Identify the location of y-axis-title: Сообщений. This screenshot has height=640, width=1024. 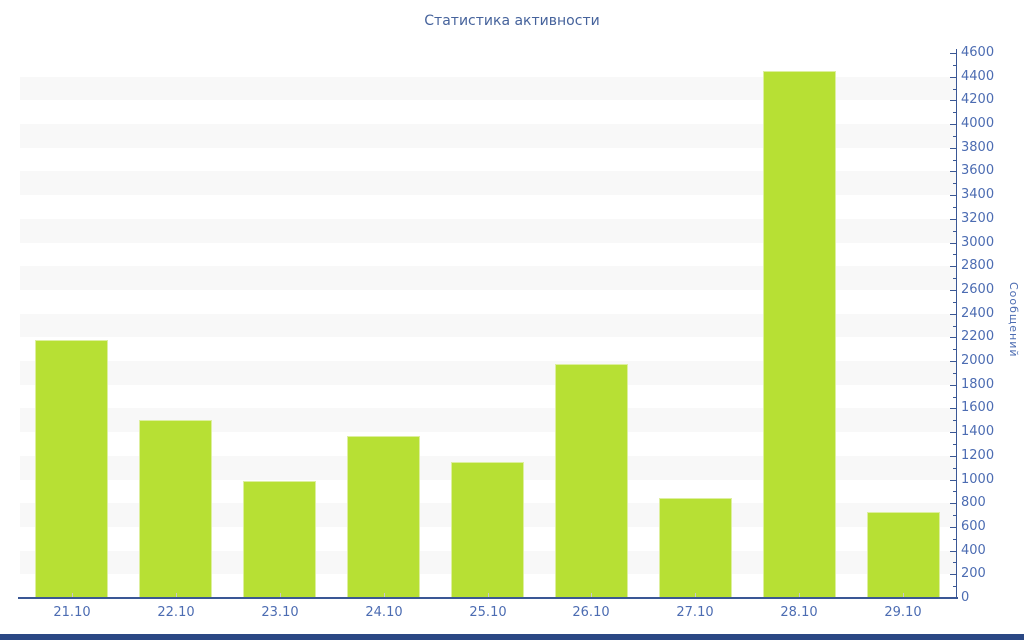
(1013, 320).